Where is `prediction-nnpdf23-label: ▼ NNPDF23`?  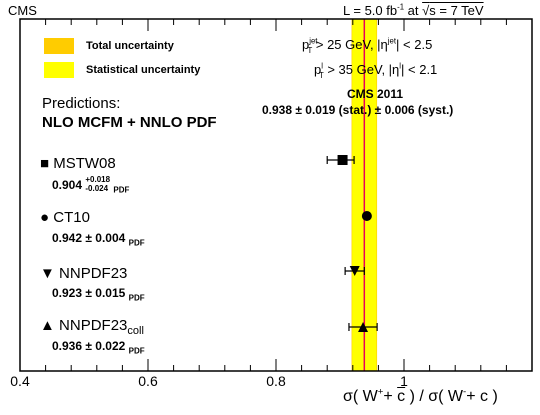 prediction-nnpdf23-label: ▼ NNPDF23 is located at coordinates (84, 273).